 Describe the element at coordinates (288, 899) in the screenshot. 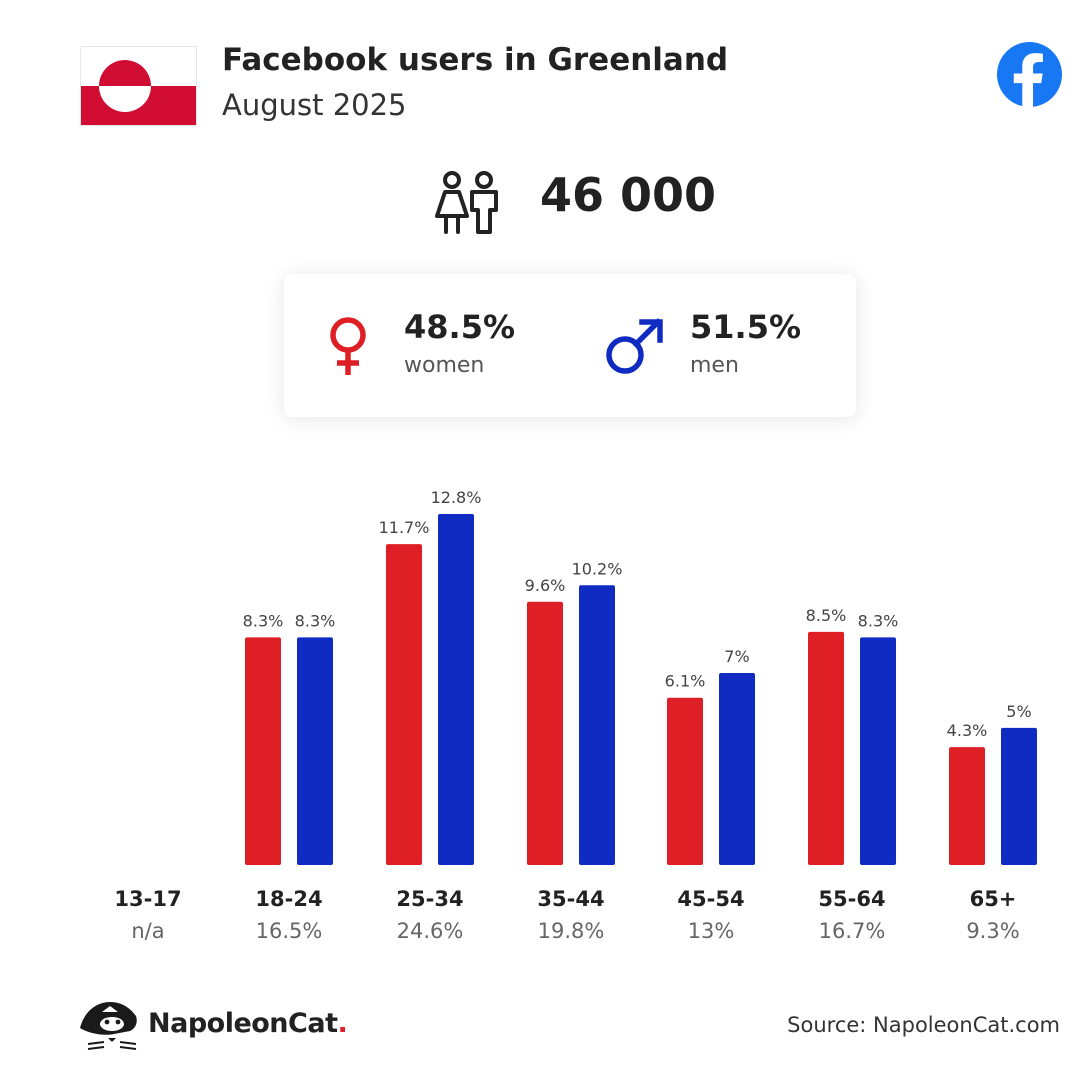

I see `age-category-label: 18-24` at that location.